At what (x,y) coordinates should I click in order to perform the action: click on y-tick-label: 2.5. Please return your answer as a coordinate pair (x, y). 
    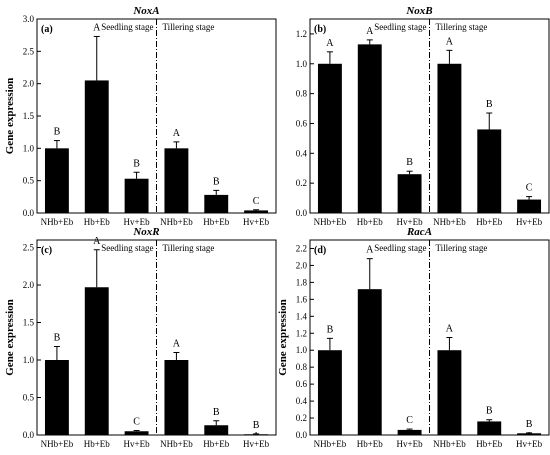
    Looking at the image, I should click on (29, 51).